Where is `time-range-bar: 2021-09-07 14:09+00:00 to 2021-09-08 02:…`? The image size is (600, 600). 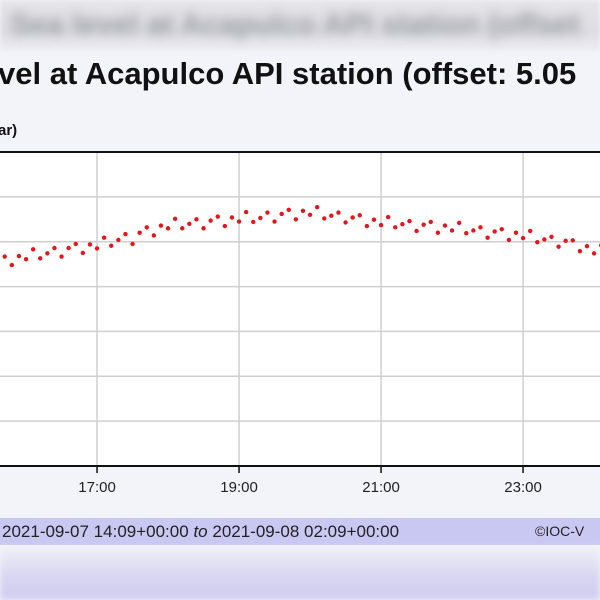 time-range-bar: 2021-09-07 14:09+00:00 to 2021-09-08 02:… is located at coordinates (300, 531).